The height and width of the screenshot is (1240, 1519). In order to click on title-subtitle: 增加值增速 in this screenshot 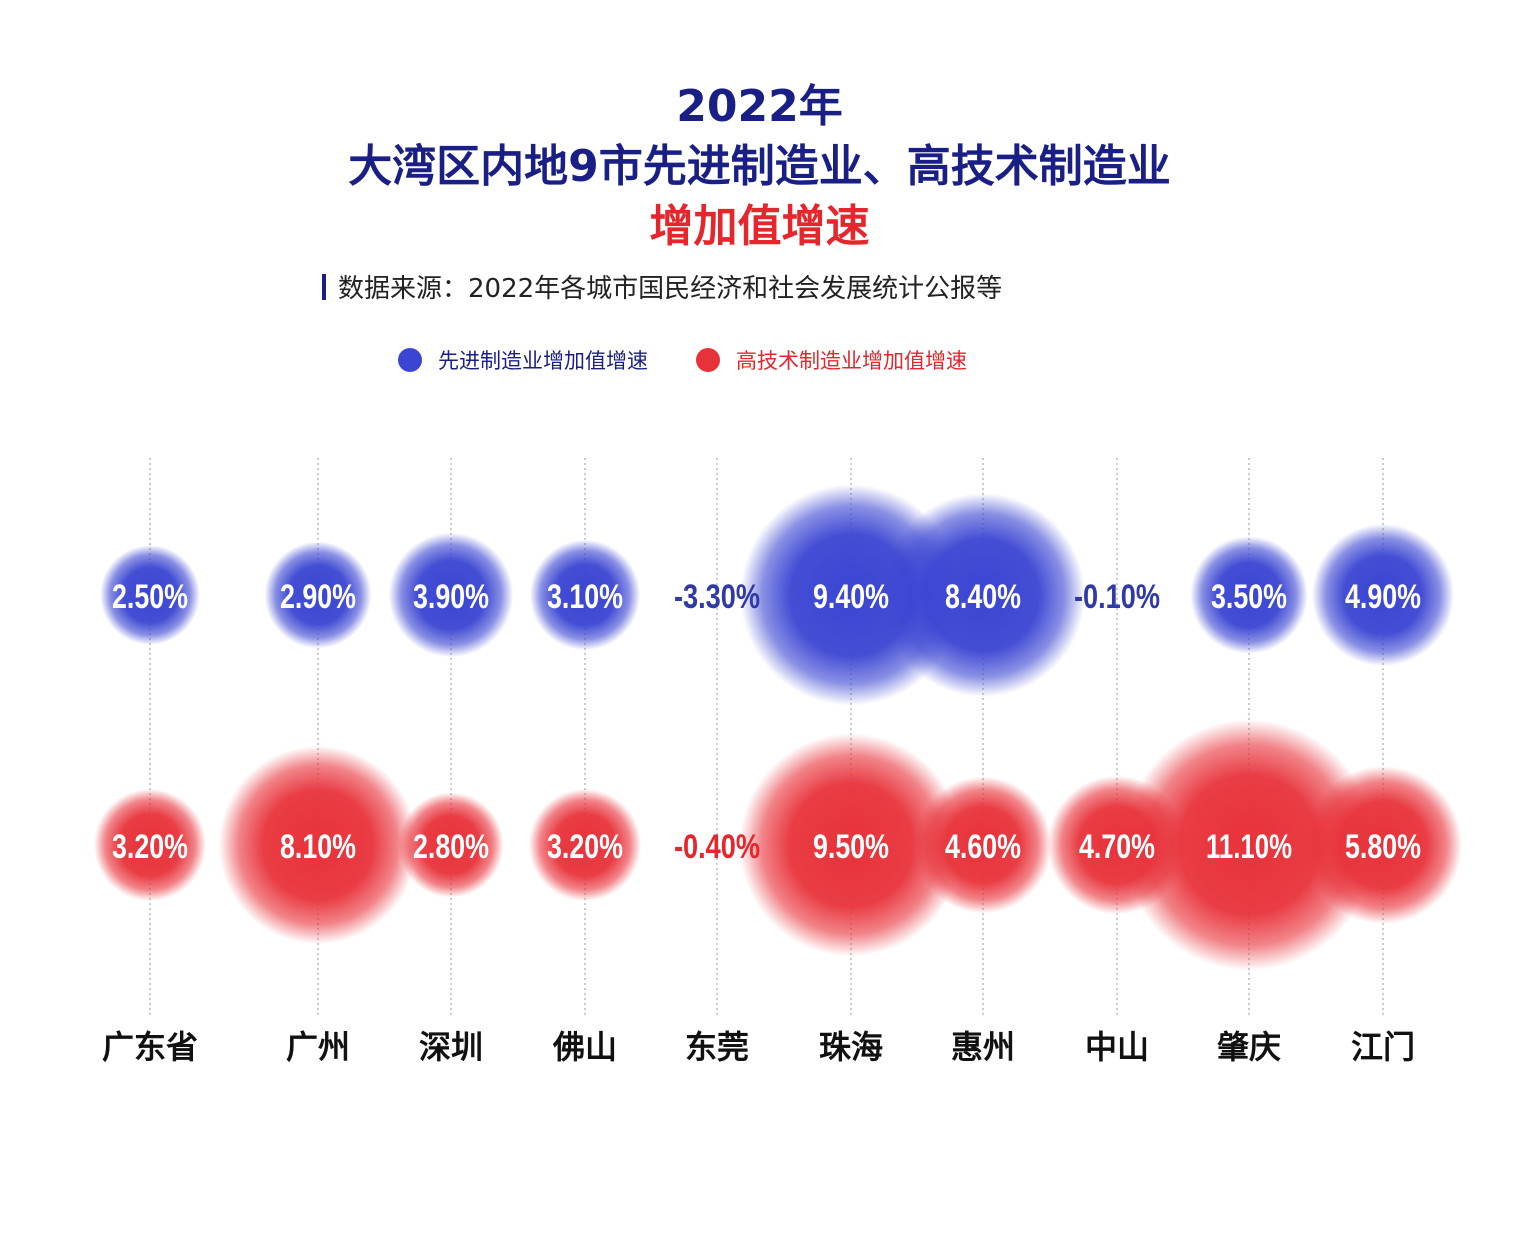, I will do `click(759, 226)`.